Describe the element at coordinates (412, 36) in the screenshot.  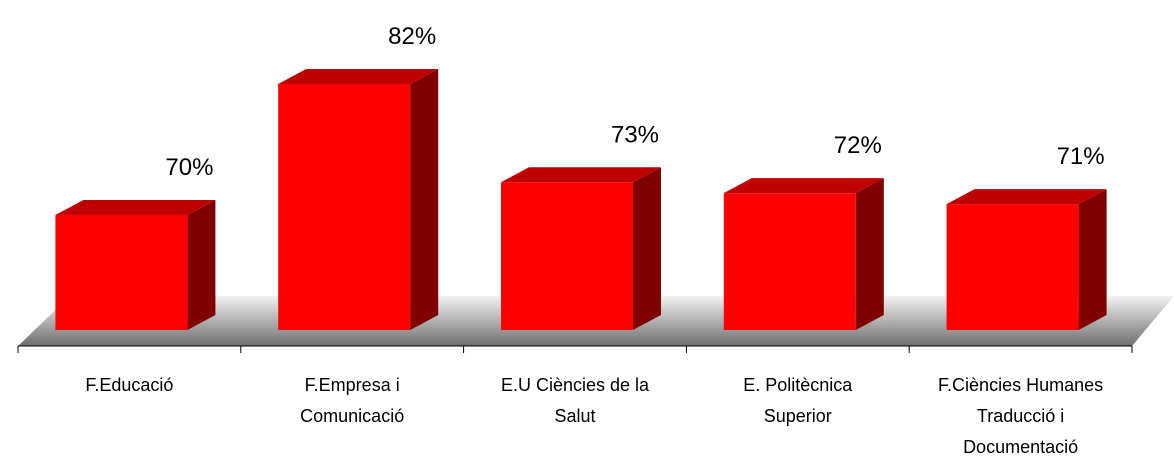
I see `value-label: 82%` at that location.